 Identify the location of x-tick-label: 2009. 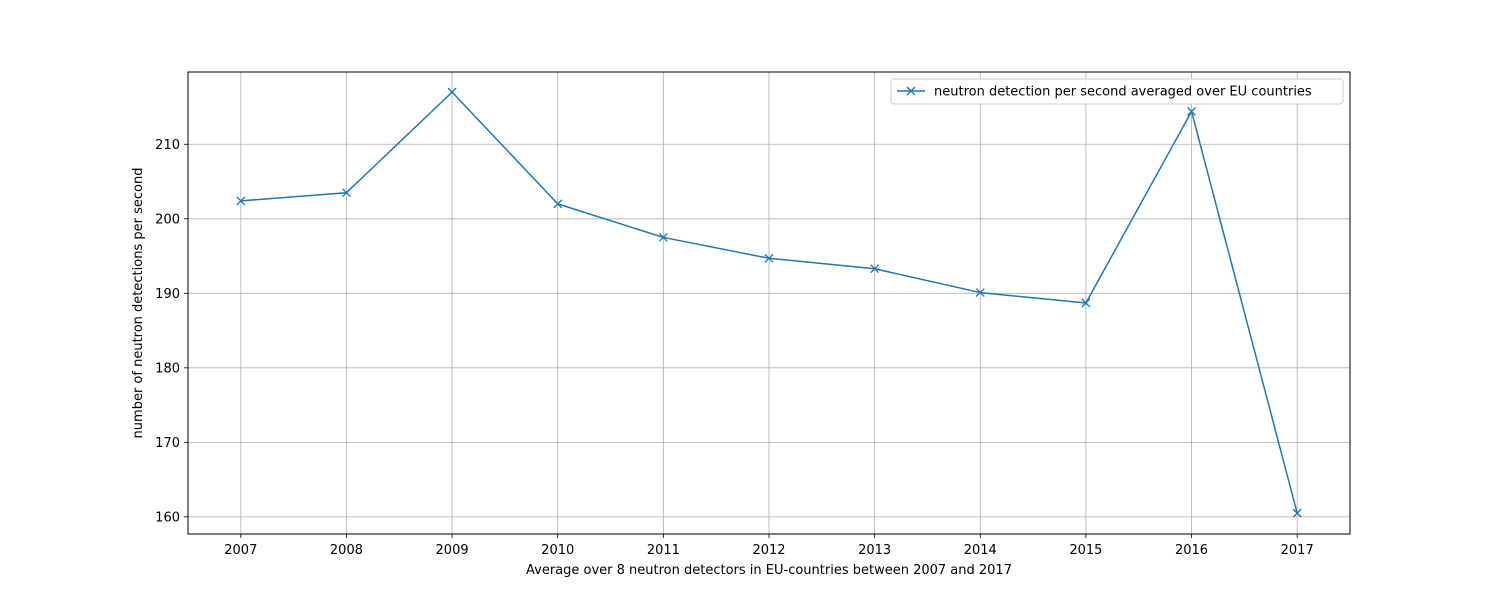
(452, 550).